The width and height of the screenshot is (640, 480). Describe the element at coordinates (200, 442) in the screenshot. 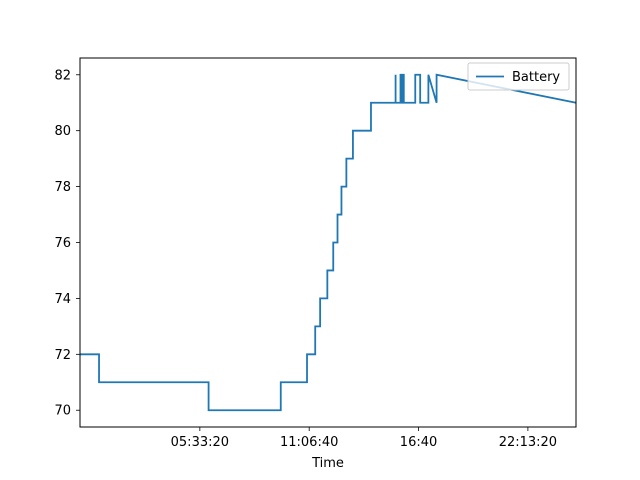

I see `x-tick-label: 05:33:20` at that location.